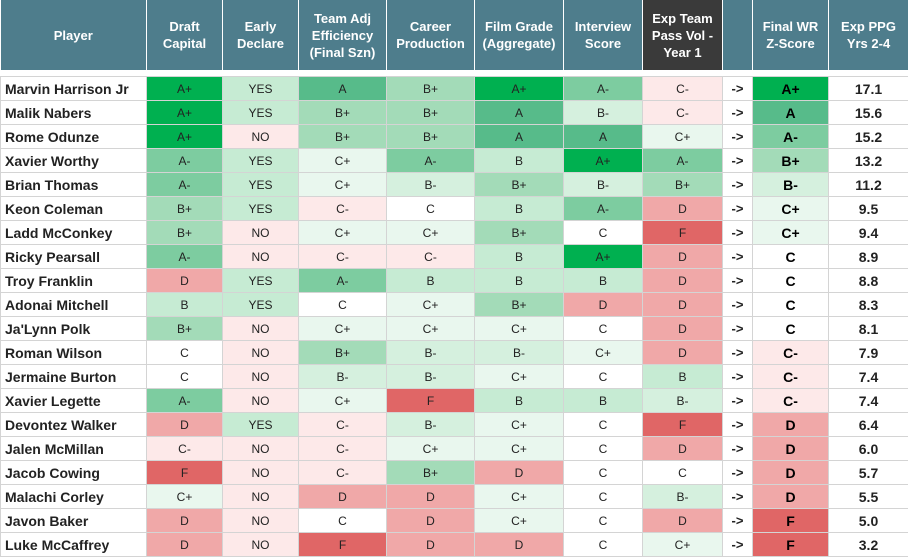 The height and width of the screenshot is (560, 908). I want to click on player-name-cell: Ladd McConkey, so click(73, 232).